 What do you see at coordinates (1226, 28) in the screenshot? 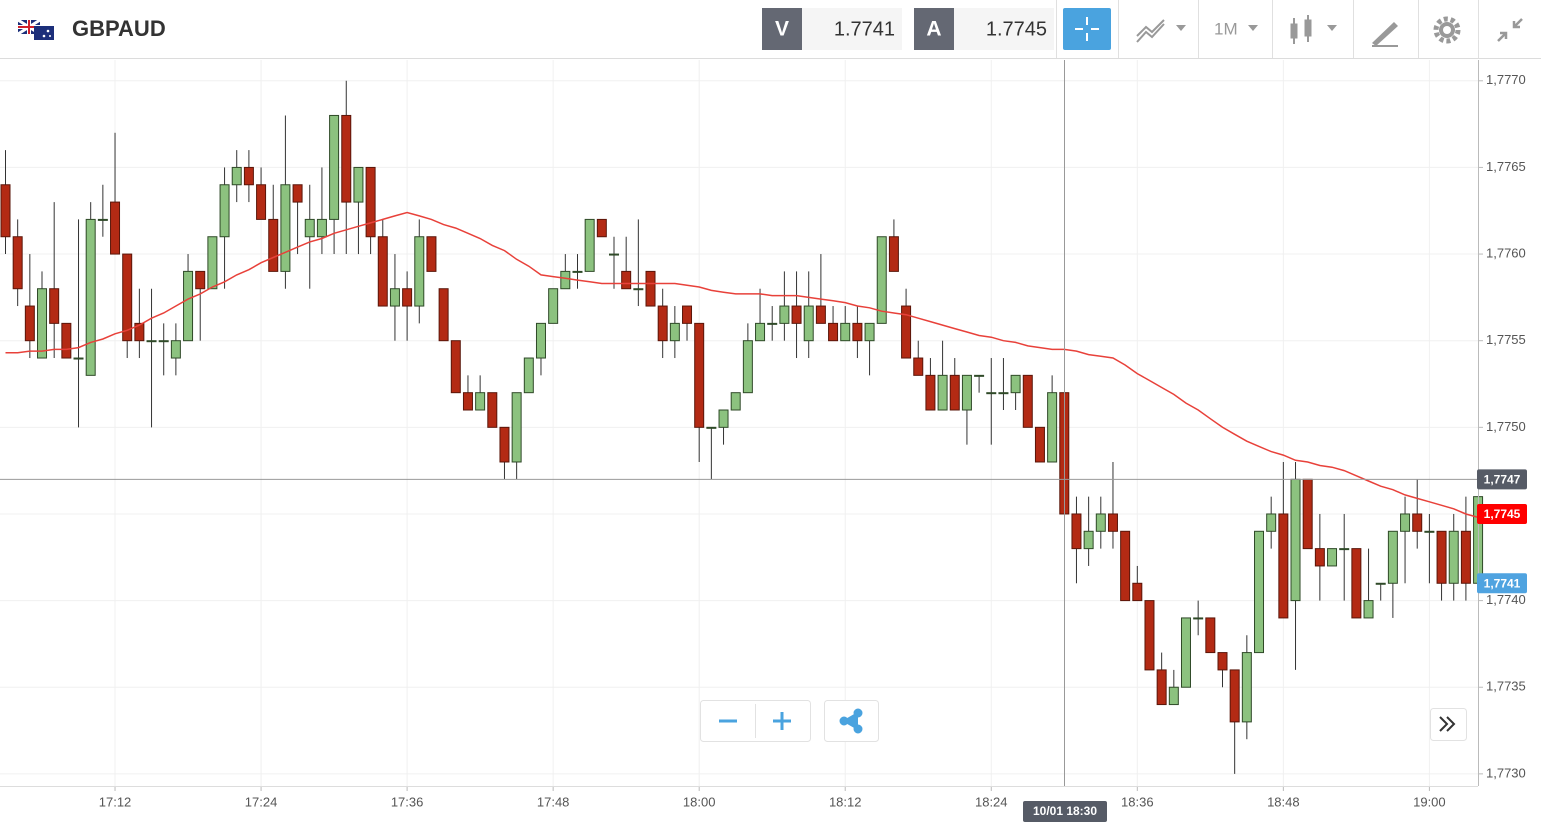
I see `timeframe: 1M` at bounding box center [1226, 28].